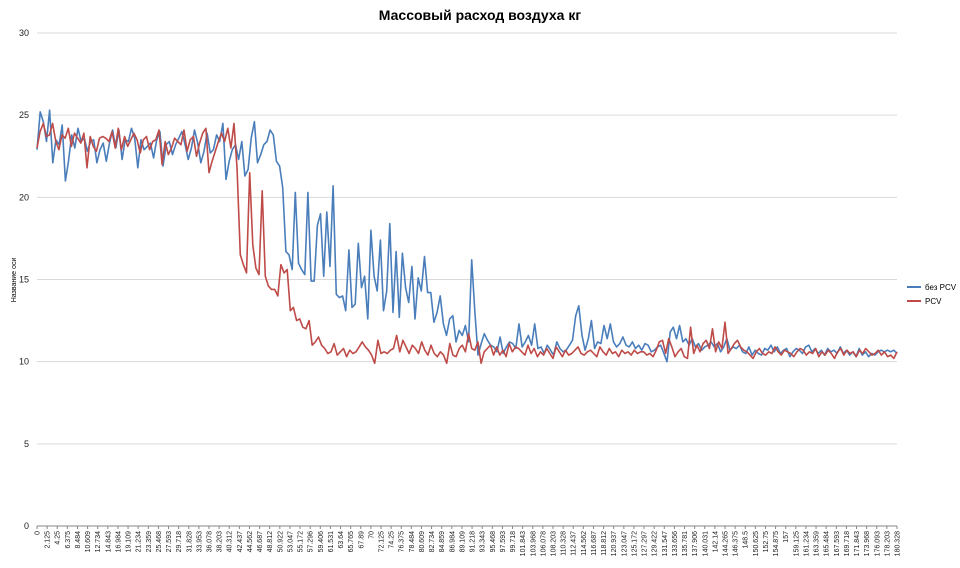  Describe the element at coordinates (756, 543) in the screenshot. I see `x-tick-label: 150.625` at that location.